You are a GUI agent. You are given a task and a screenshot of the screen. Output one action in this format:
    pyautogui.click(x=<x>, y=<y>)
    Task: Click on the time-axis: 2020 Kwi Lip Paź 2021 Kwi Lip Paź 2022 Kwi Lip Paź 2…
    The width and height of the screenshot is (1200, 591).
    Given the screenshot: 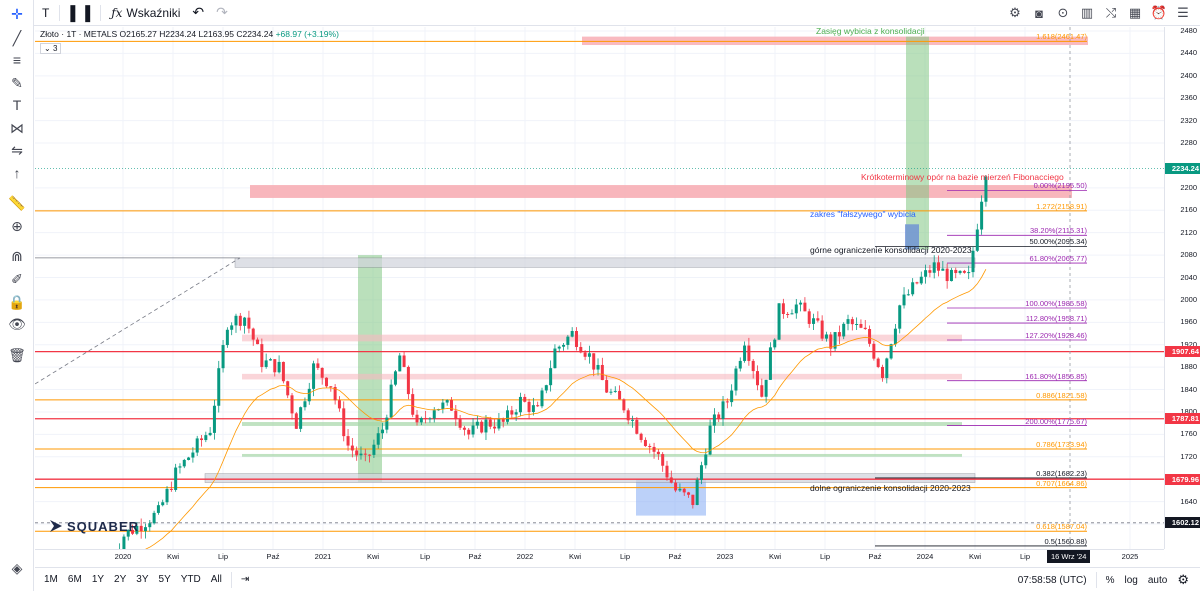 What is the action you would take?
    pyautogui.click(x=599, y=556)
    